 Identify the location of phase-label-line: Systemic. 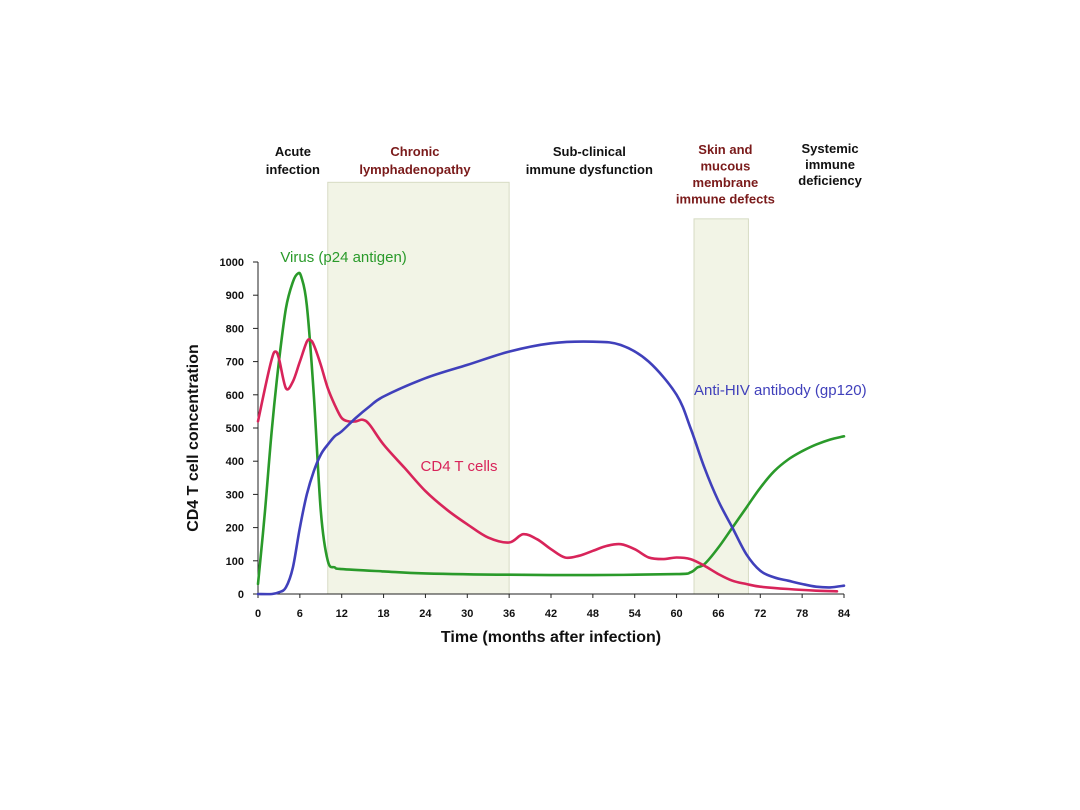
(830, 148).